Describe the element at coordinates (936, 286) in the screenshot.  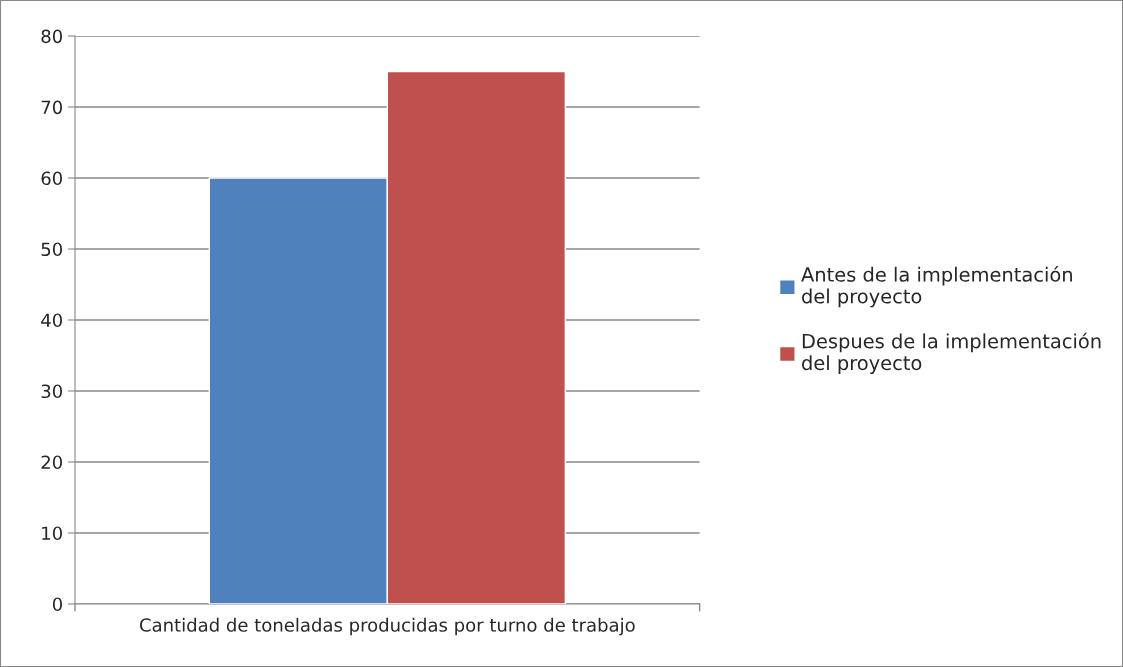
I see `legend-label: Antes de la implementación del proyecto` at that location.